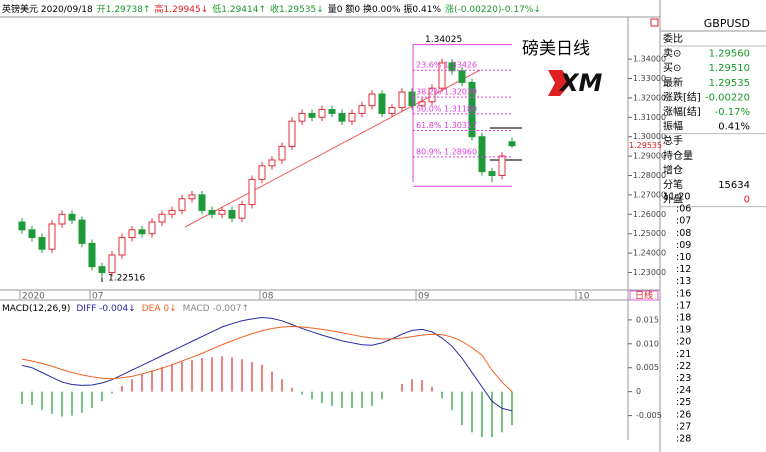 This screenshot has width=766, height=452. Describe the element at coordinates (683, 245) in the screenshot. I see `time: :09` at that location.